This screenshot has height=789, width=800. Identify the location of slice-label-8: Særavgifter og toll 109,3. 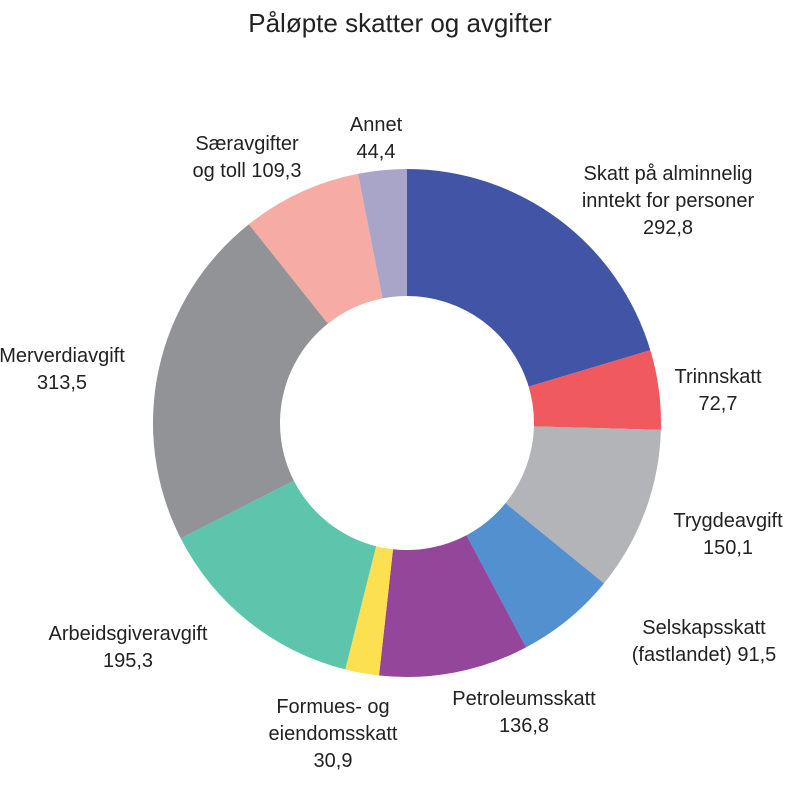
(247, 157).